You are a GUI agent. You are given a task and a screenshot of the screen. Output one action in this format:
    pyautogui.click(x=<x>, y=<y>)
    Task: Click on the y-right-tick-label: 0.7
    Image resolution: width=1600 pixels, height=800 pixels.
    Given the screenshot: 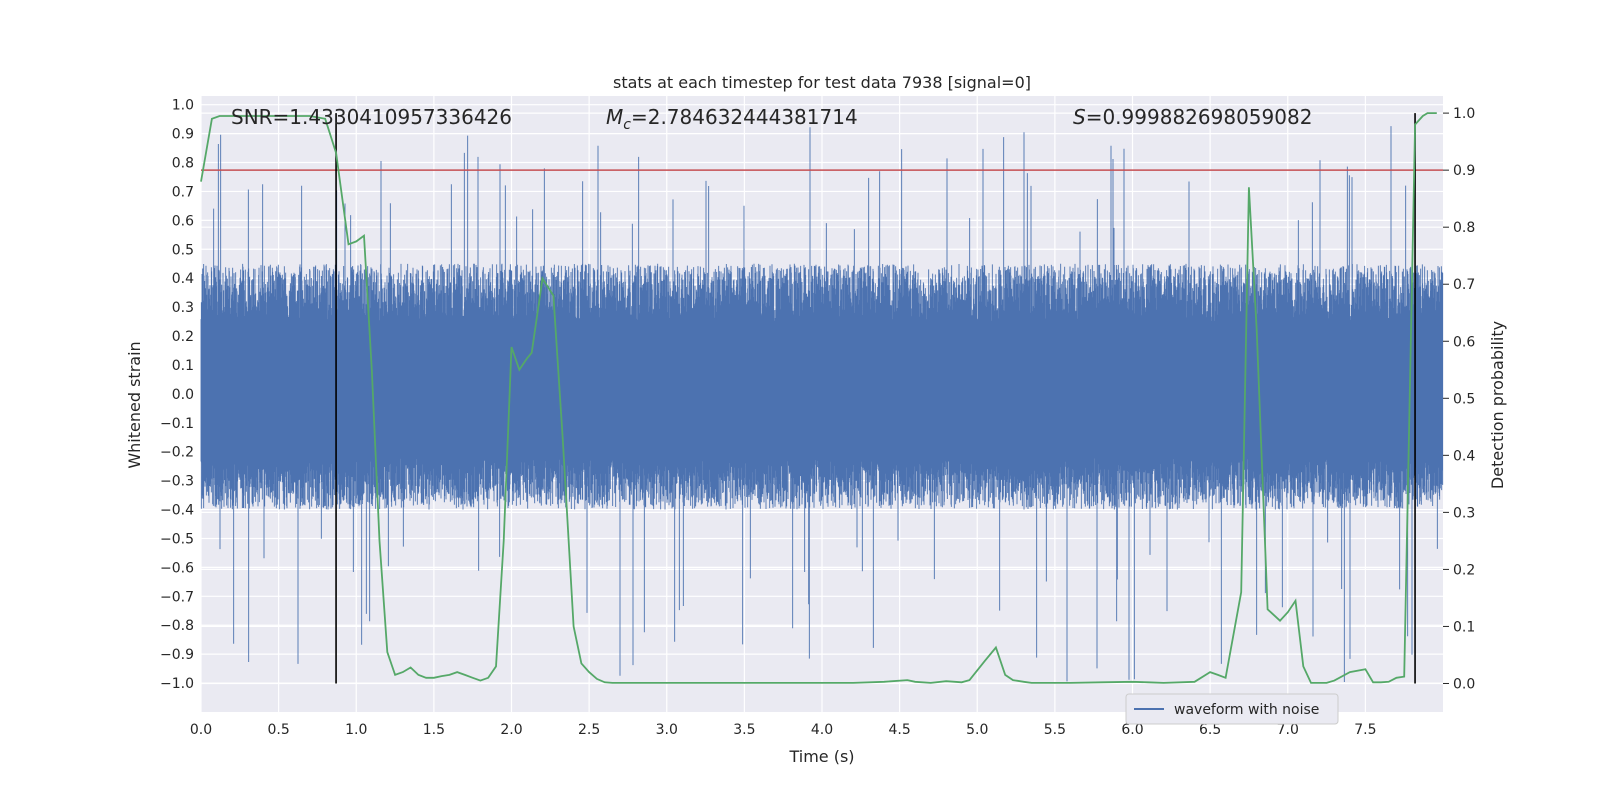 What is the action you would take?
    pyautogui.click(x=1464, y=285)
    